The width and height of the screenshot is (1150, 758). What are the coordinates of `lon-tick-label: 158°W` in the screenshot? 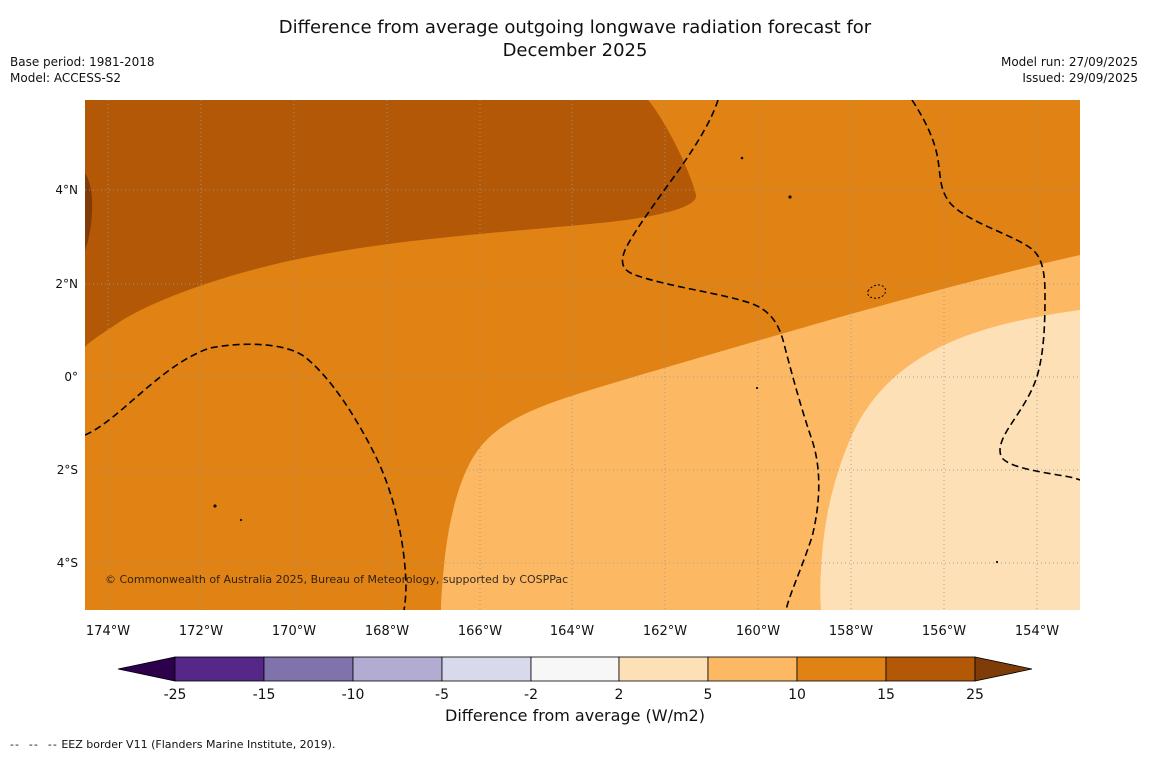 It's located at (851, 631).